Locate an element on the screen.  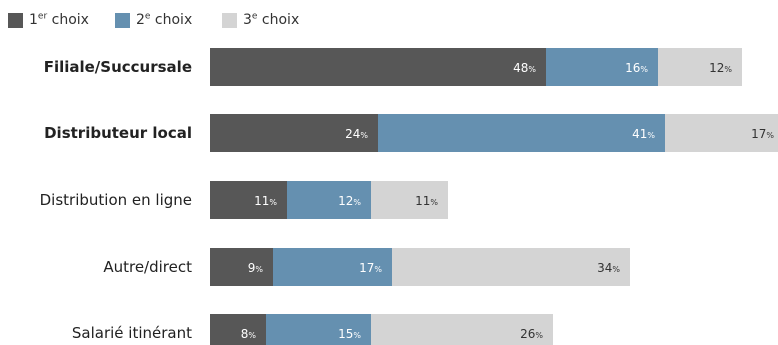
legend-item-3: 3e choix is located at coordinates (260, 20).